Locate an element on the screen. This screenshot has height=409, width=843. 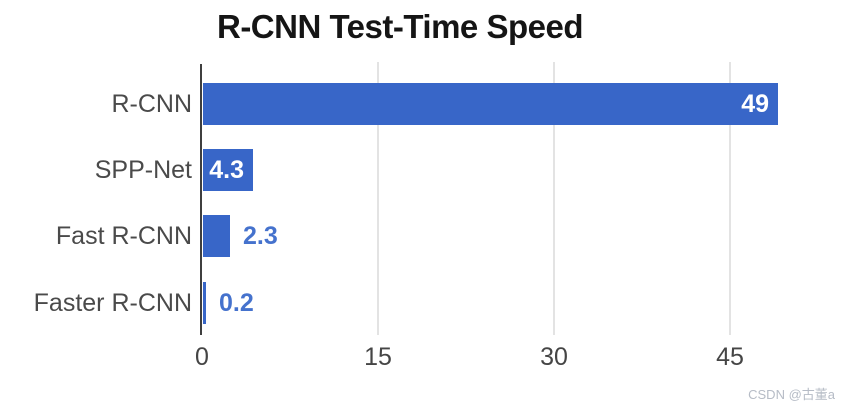
chart-title: R-CNN Test-Time Speed is located at coordinates (400, 26).